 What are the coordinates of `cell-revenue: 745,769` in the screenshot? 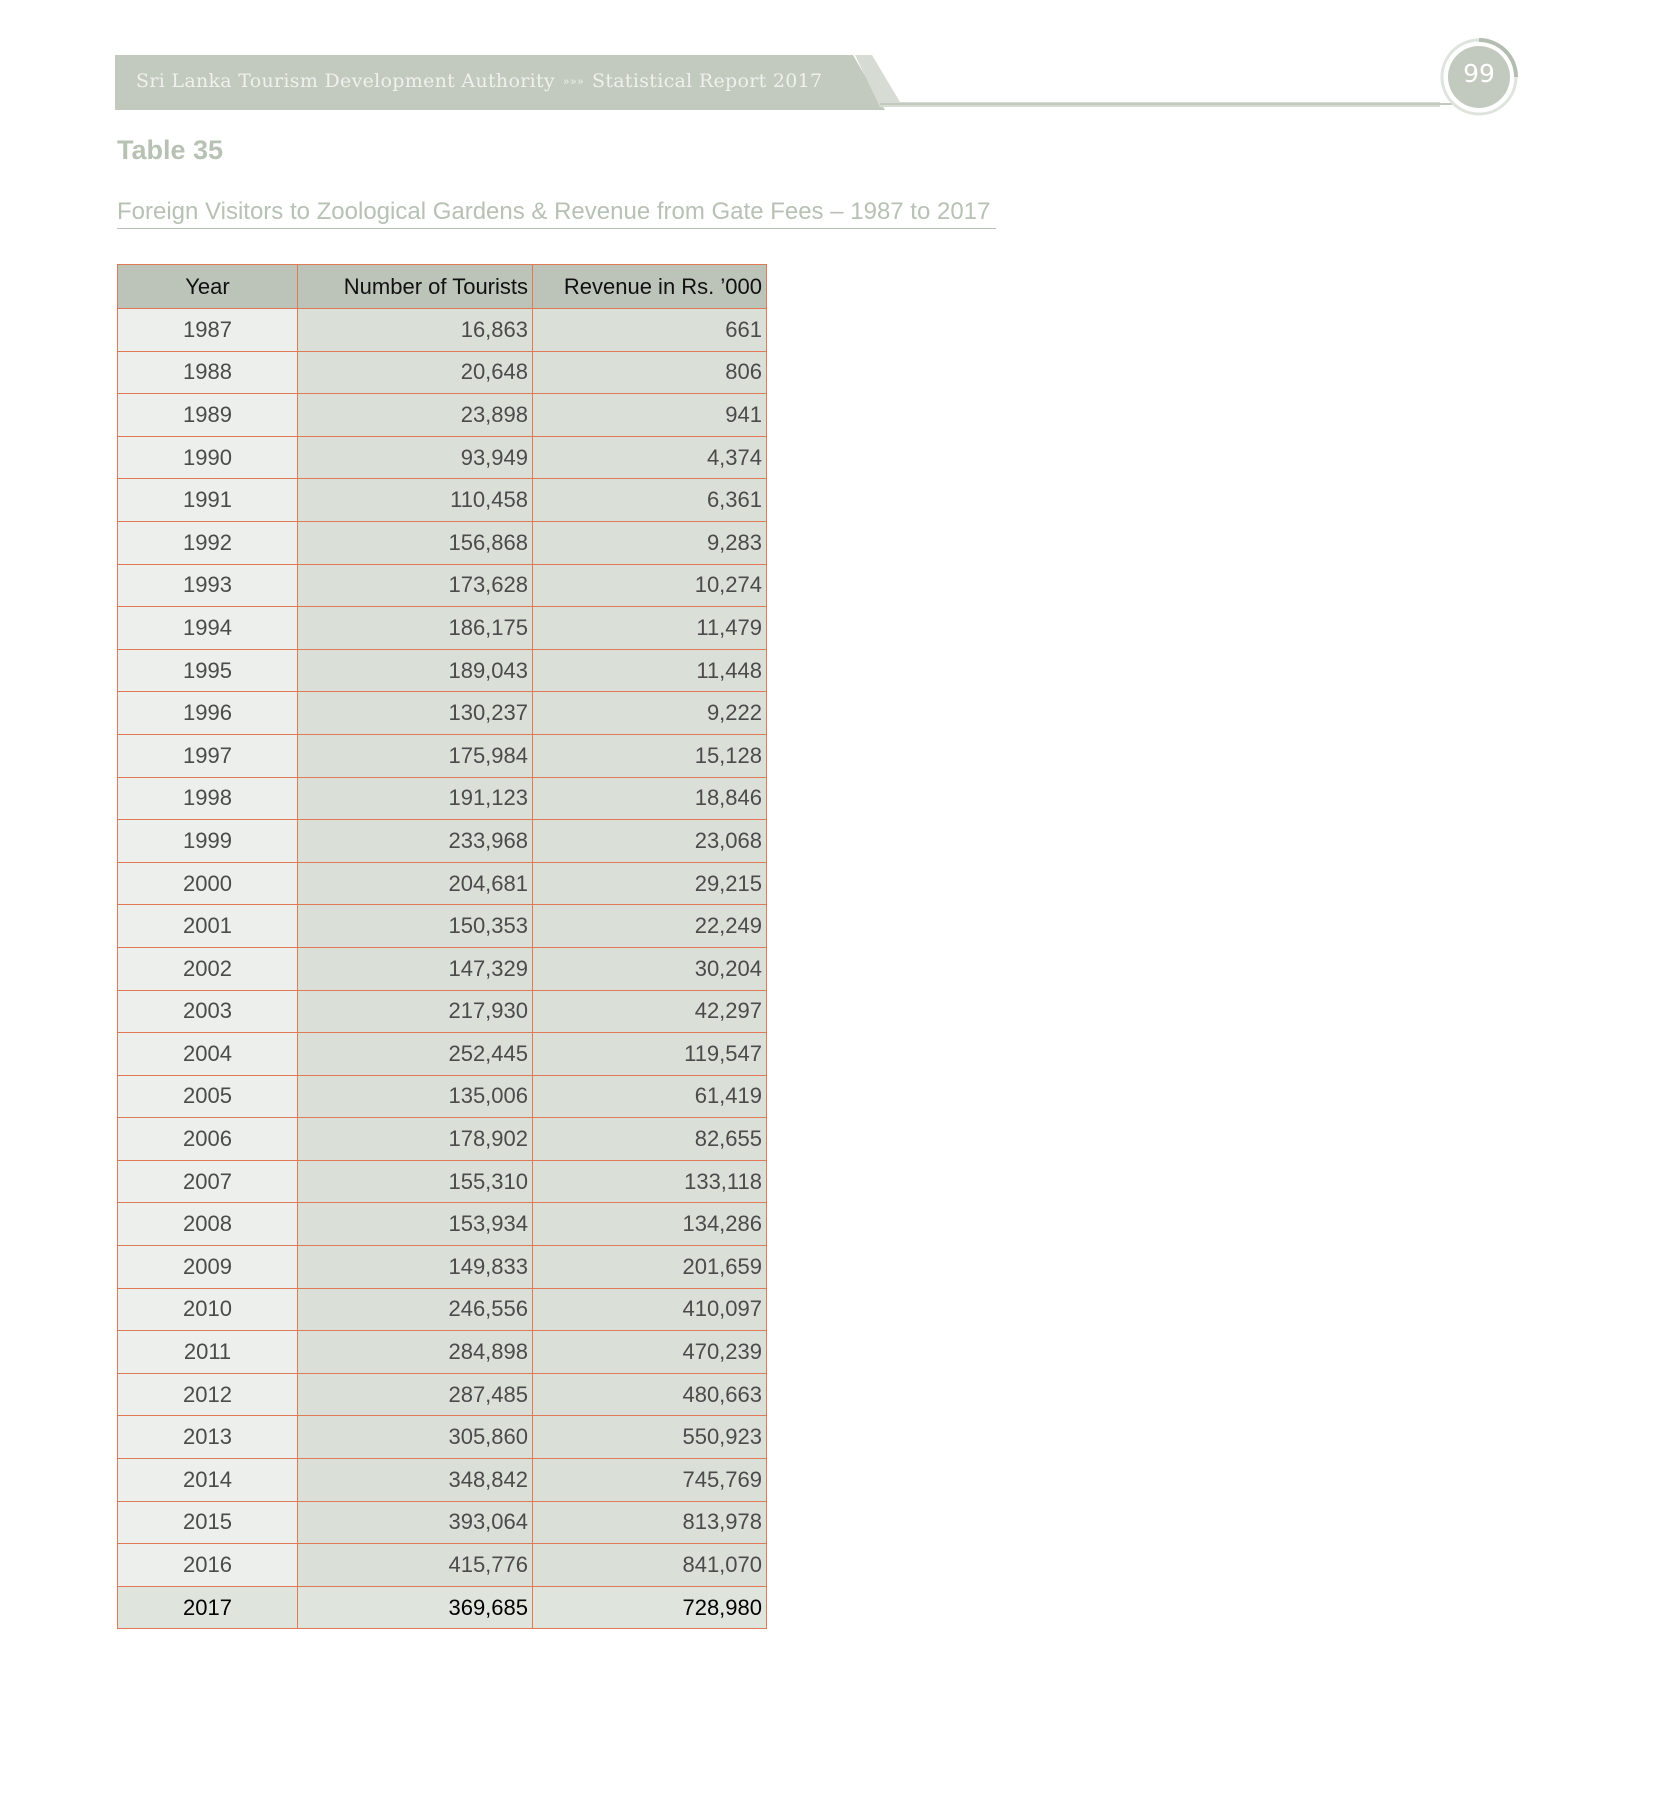 It's located at (649, 1480).